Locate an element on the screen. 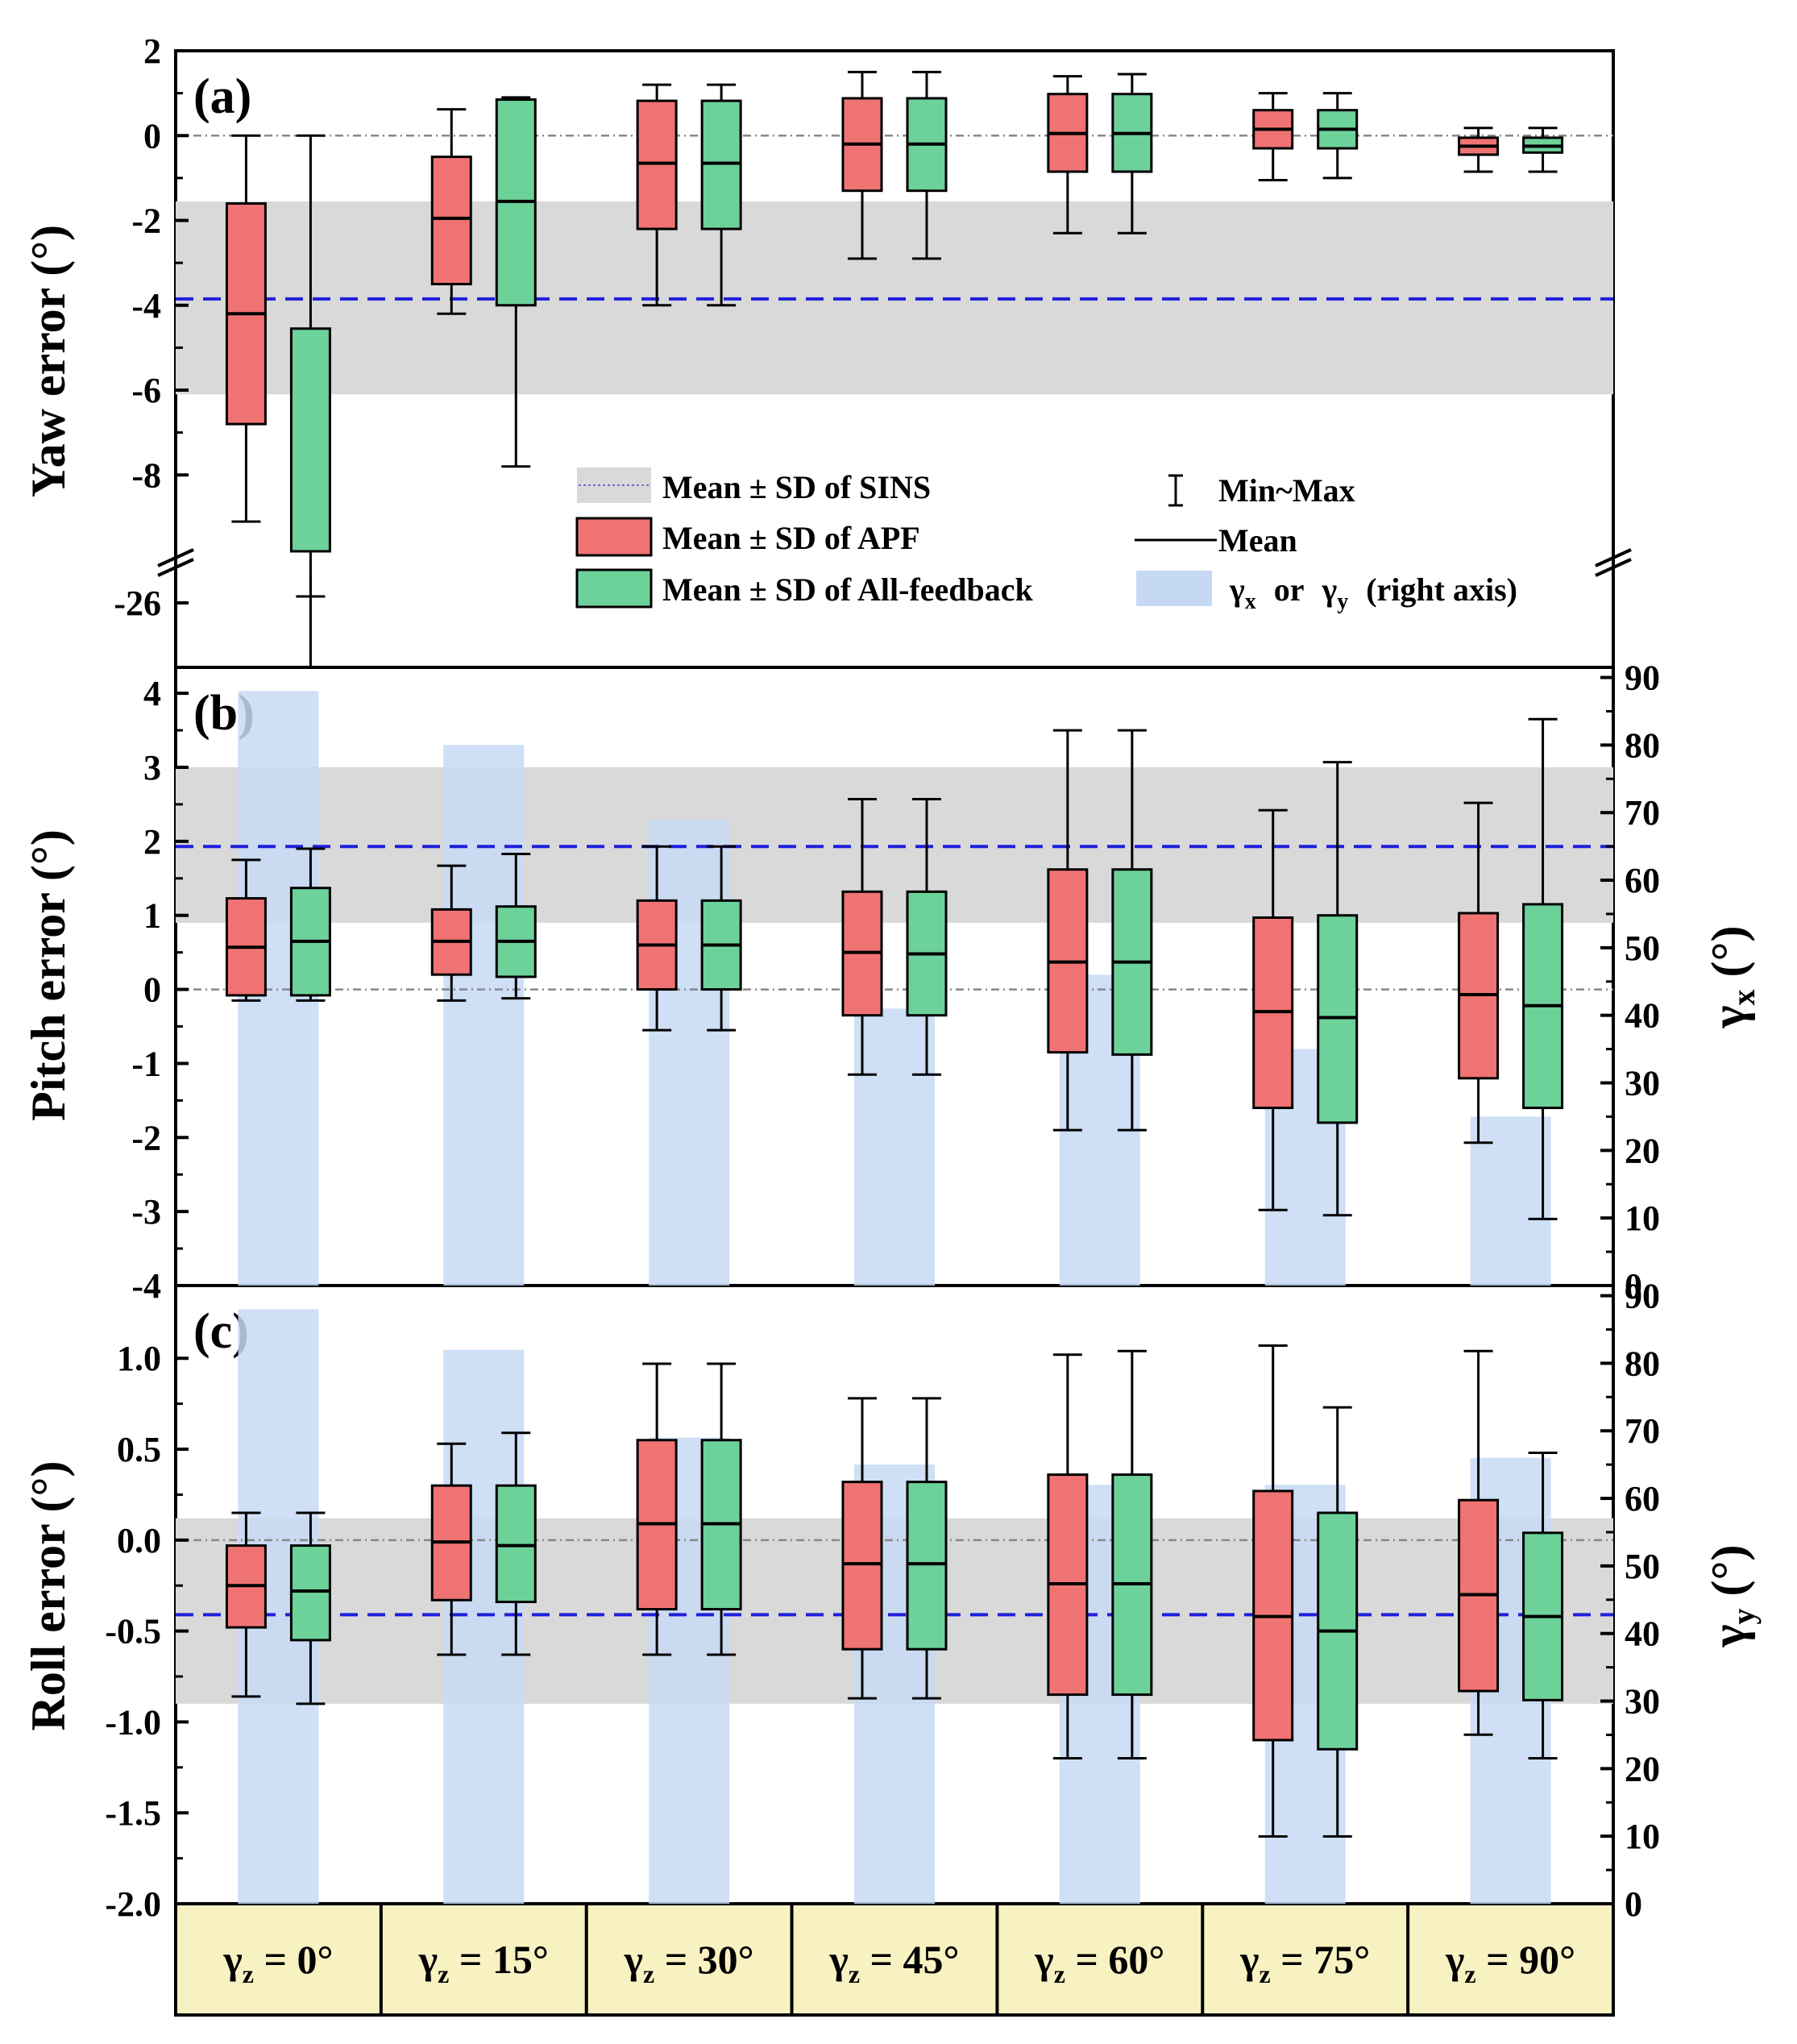 The height and width of the screenshot is (2044, 1797). legend-right-axis: (right axis) is located at coordinates (1441, 589).